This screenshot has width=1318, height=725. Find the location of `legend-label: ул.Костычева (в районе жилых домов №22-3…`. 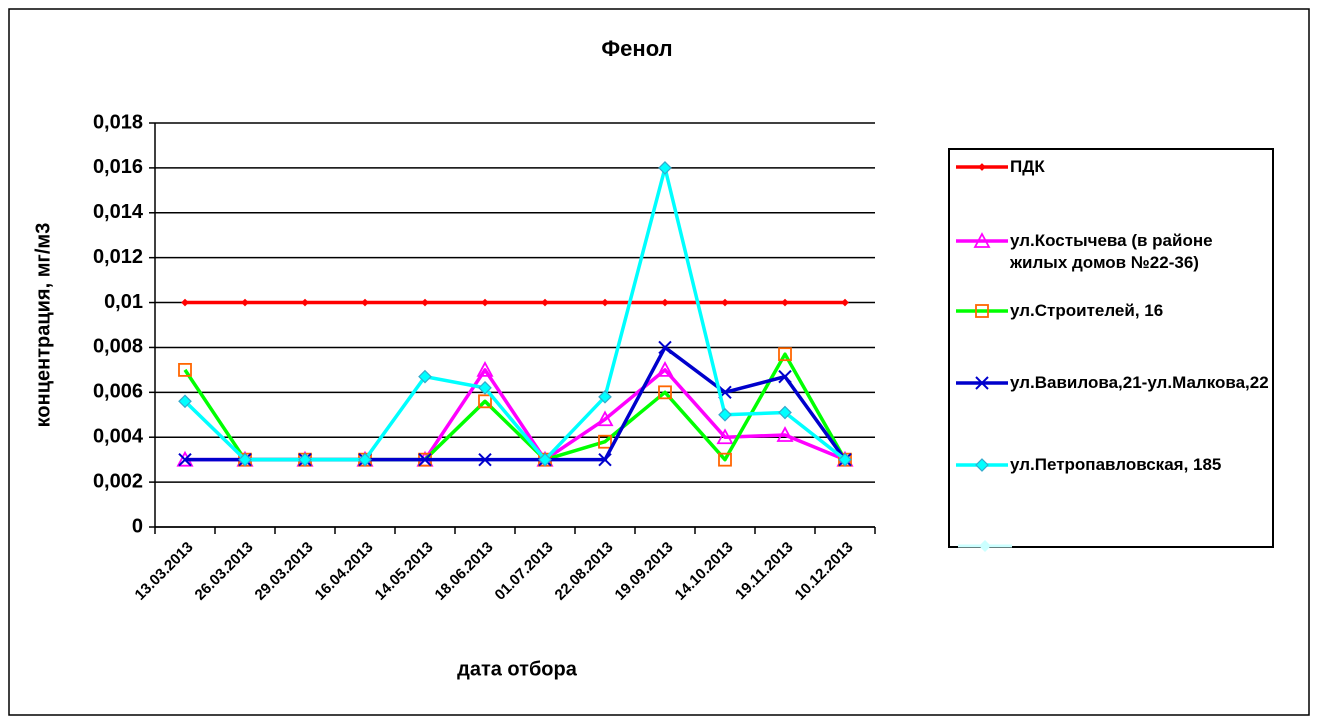

legend-label: ул.Костычева (в районе жилых домов №22-3… is located at coordinates (1111, 251).